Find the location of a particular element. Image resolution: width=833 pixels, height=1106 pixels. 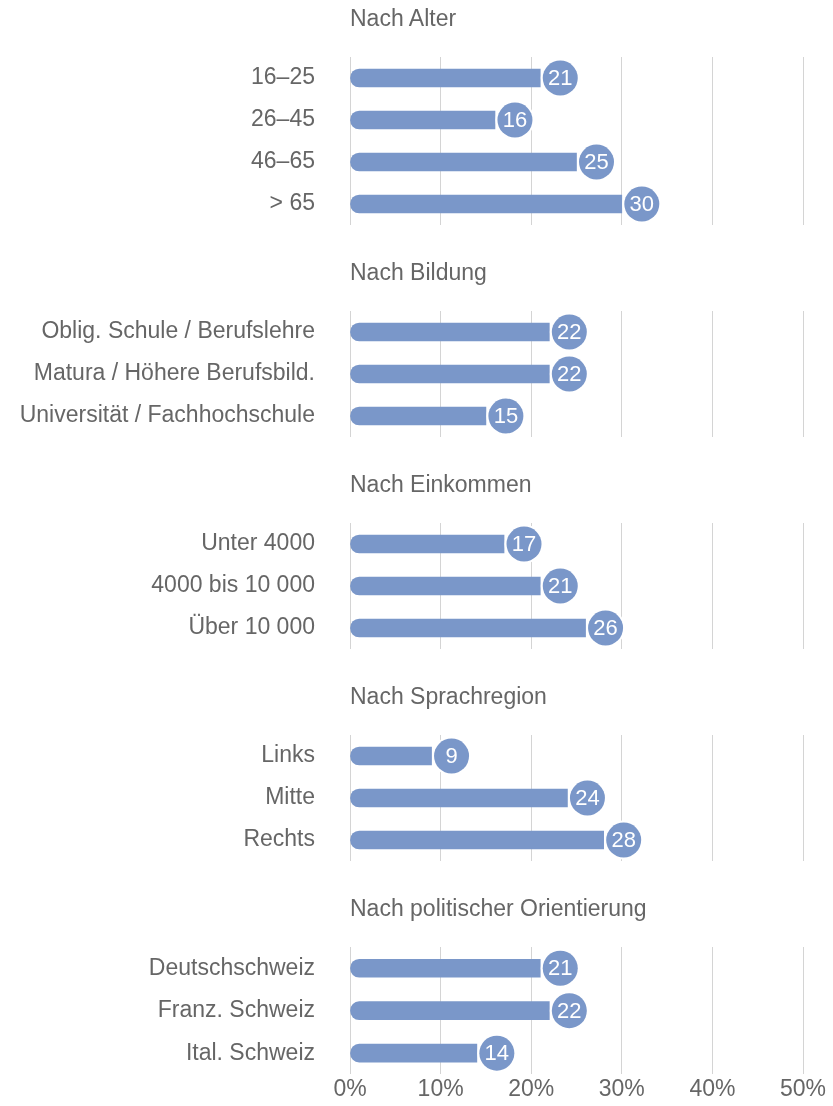

x-tick-label: 10% is located at coordinates (440, 1087).